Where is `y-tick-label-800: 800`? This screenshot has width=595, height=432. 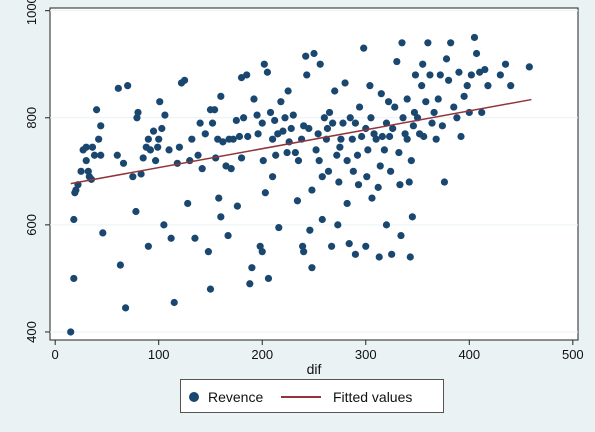
y-tick-label-800: 800 is located at coordinates (31, 118).